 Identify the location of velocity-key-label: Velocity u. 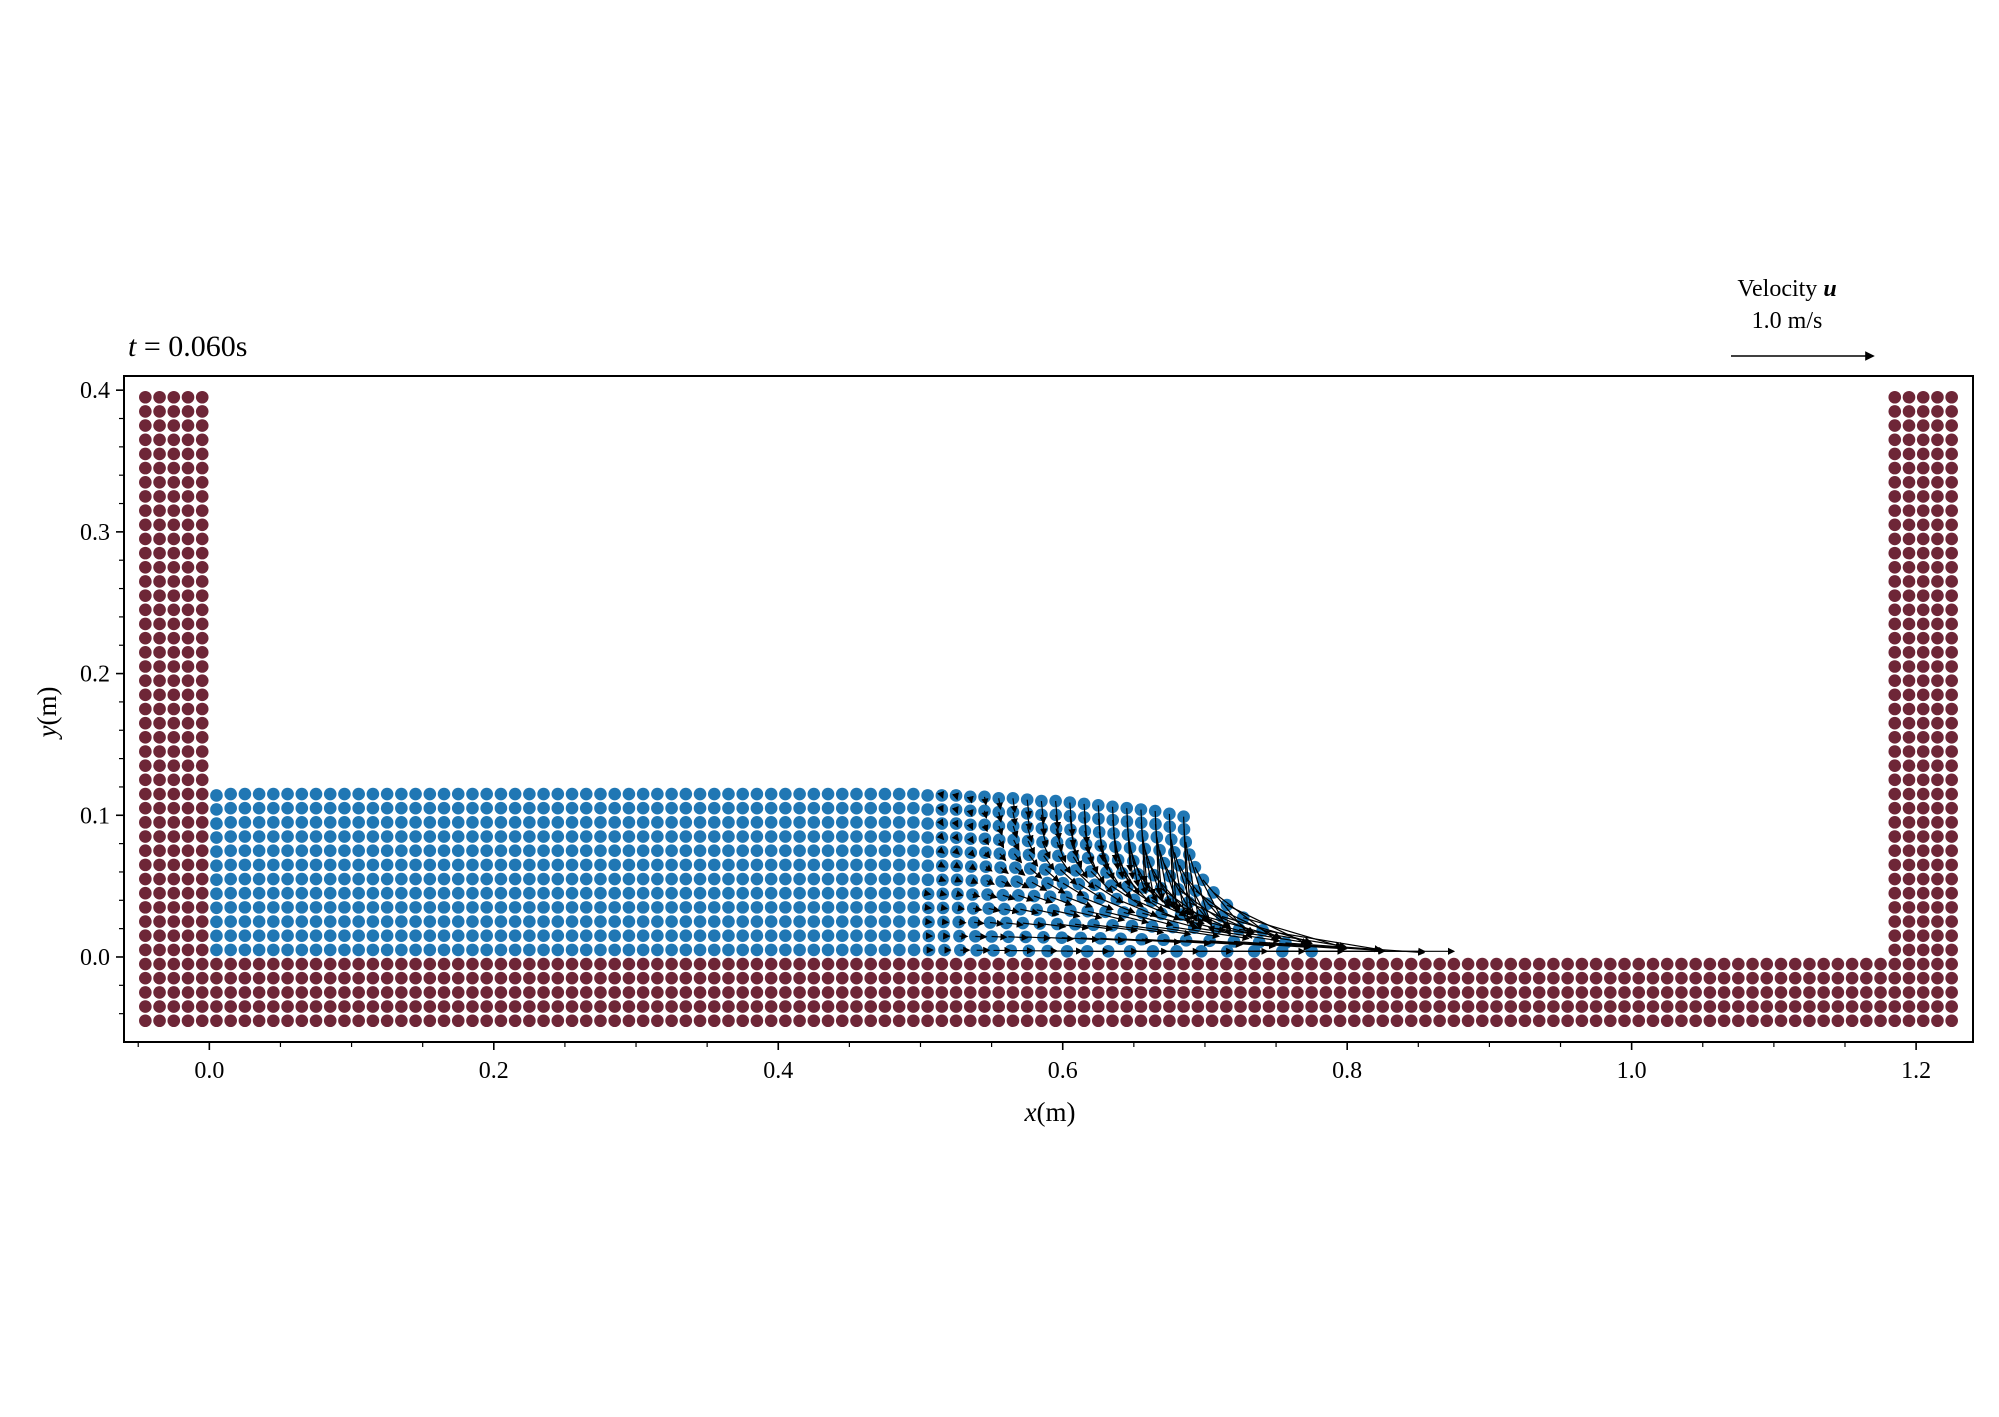
(1786, 289).